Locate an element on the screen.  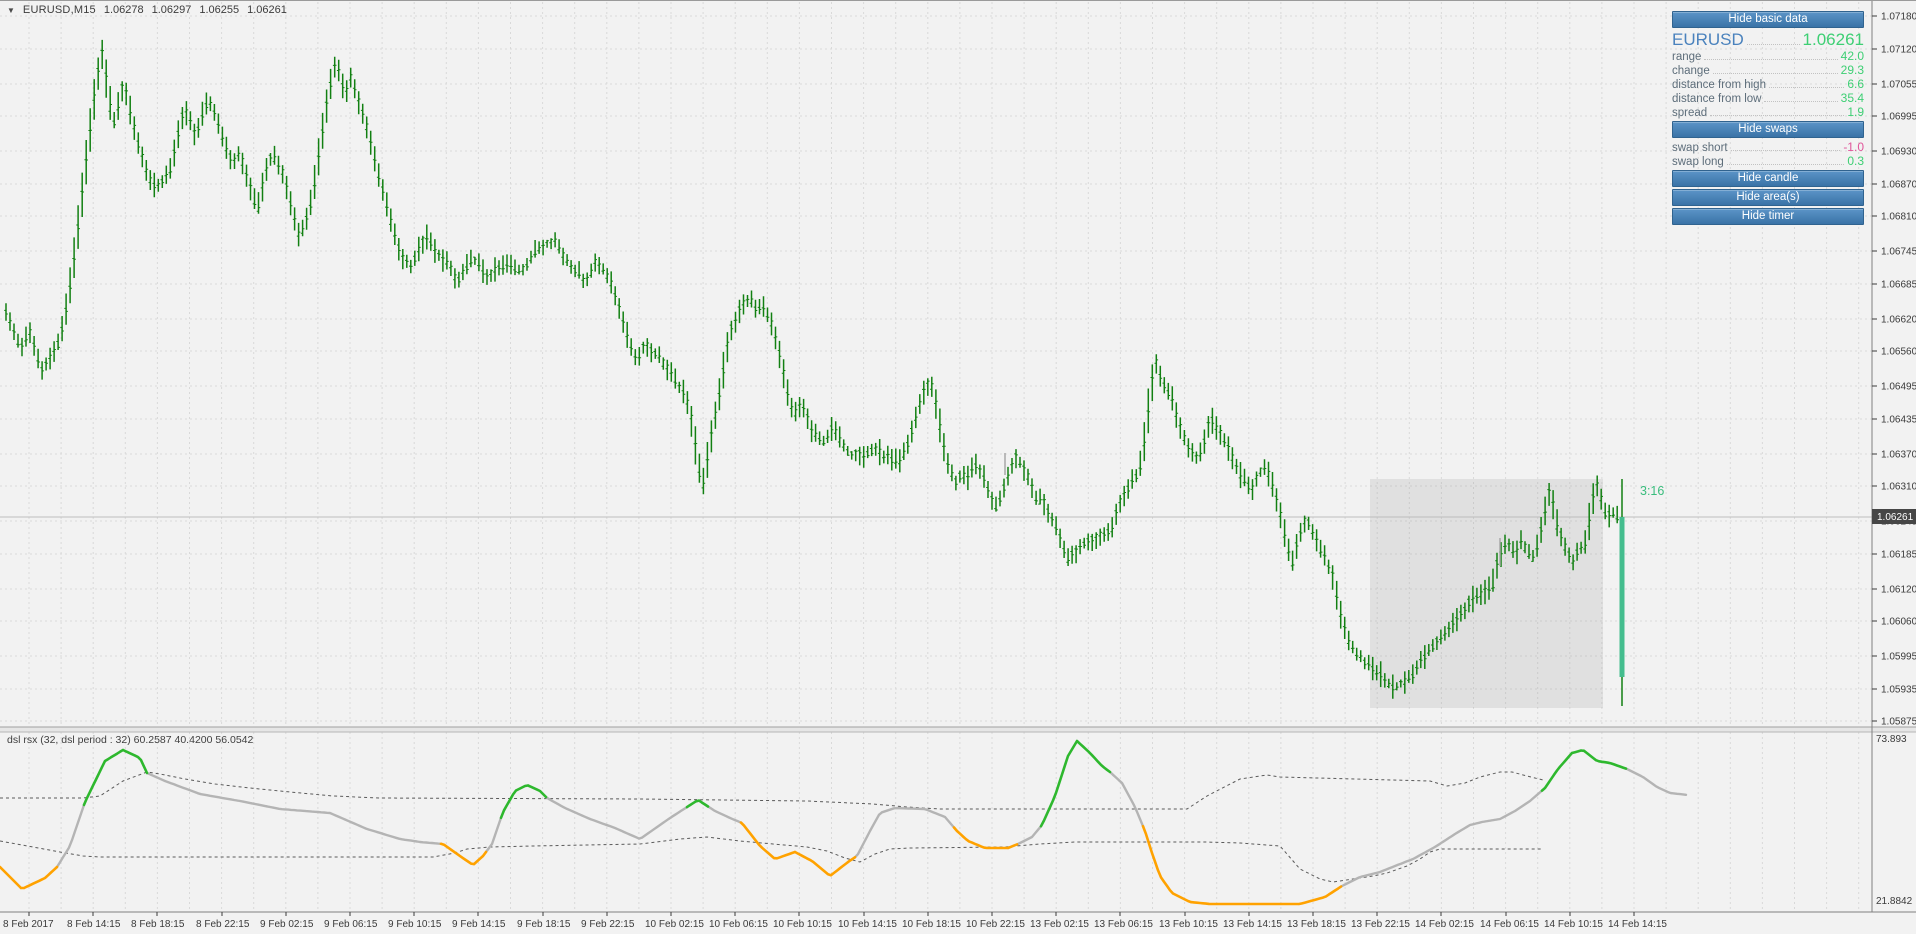
price-tick-label: 1.06560 is located at coordinates (1898, 352).